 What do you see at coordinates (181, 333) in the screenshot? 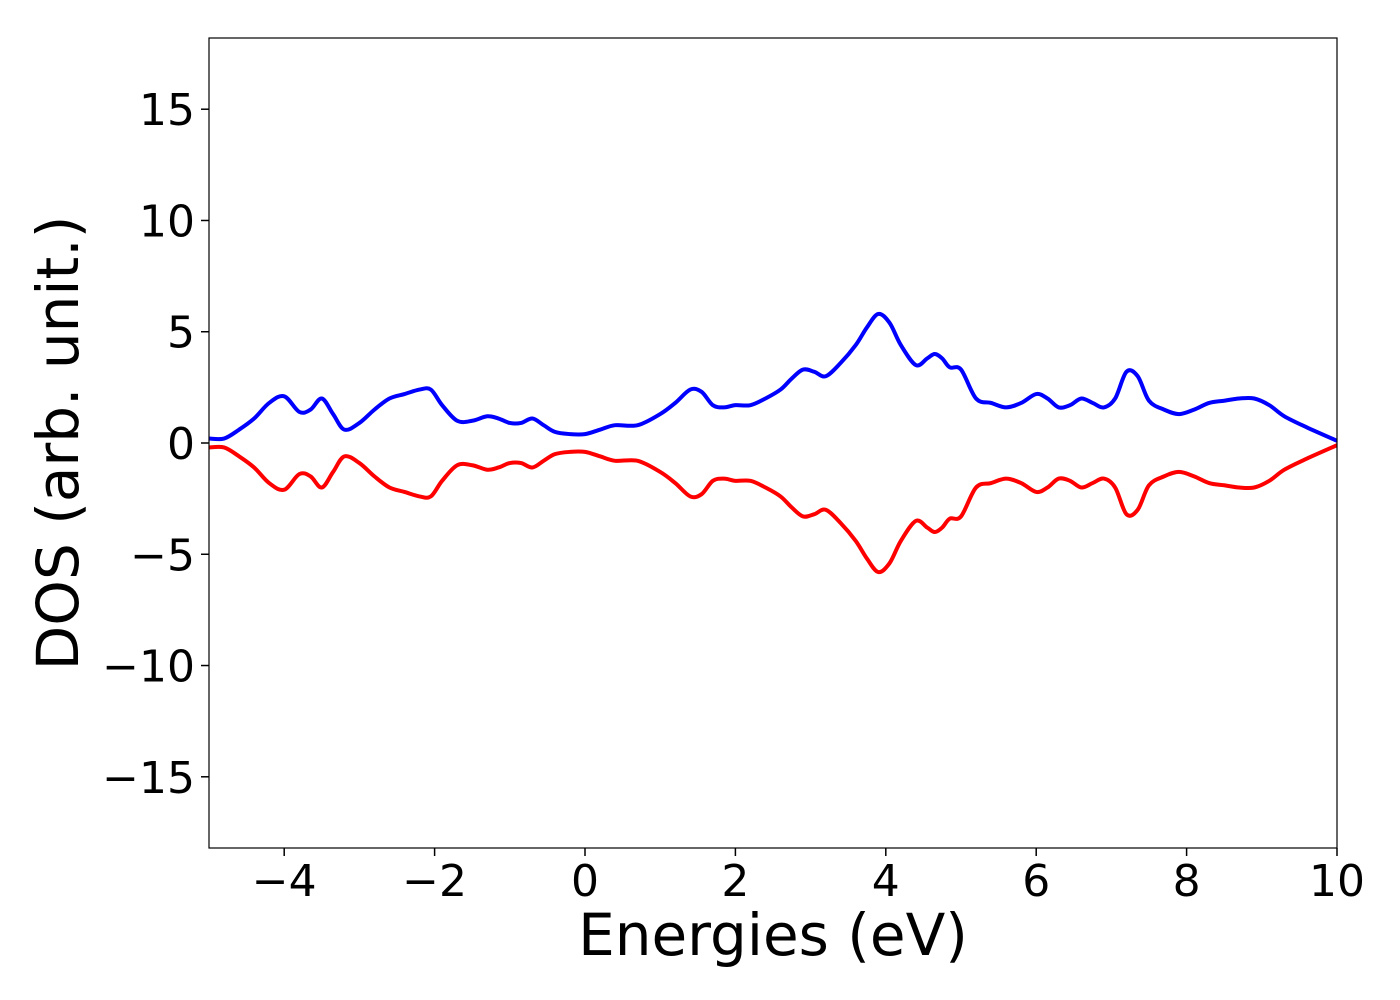
I see `y-tick-label: 5` at bounding box center [181, 333].